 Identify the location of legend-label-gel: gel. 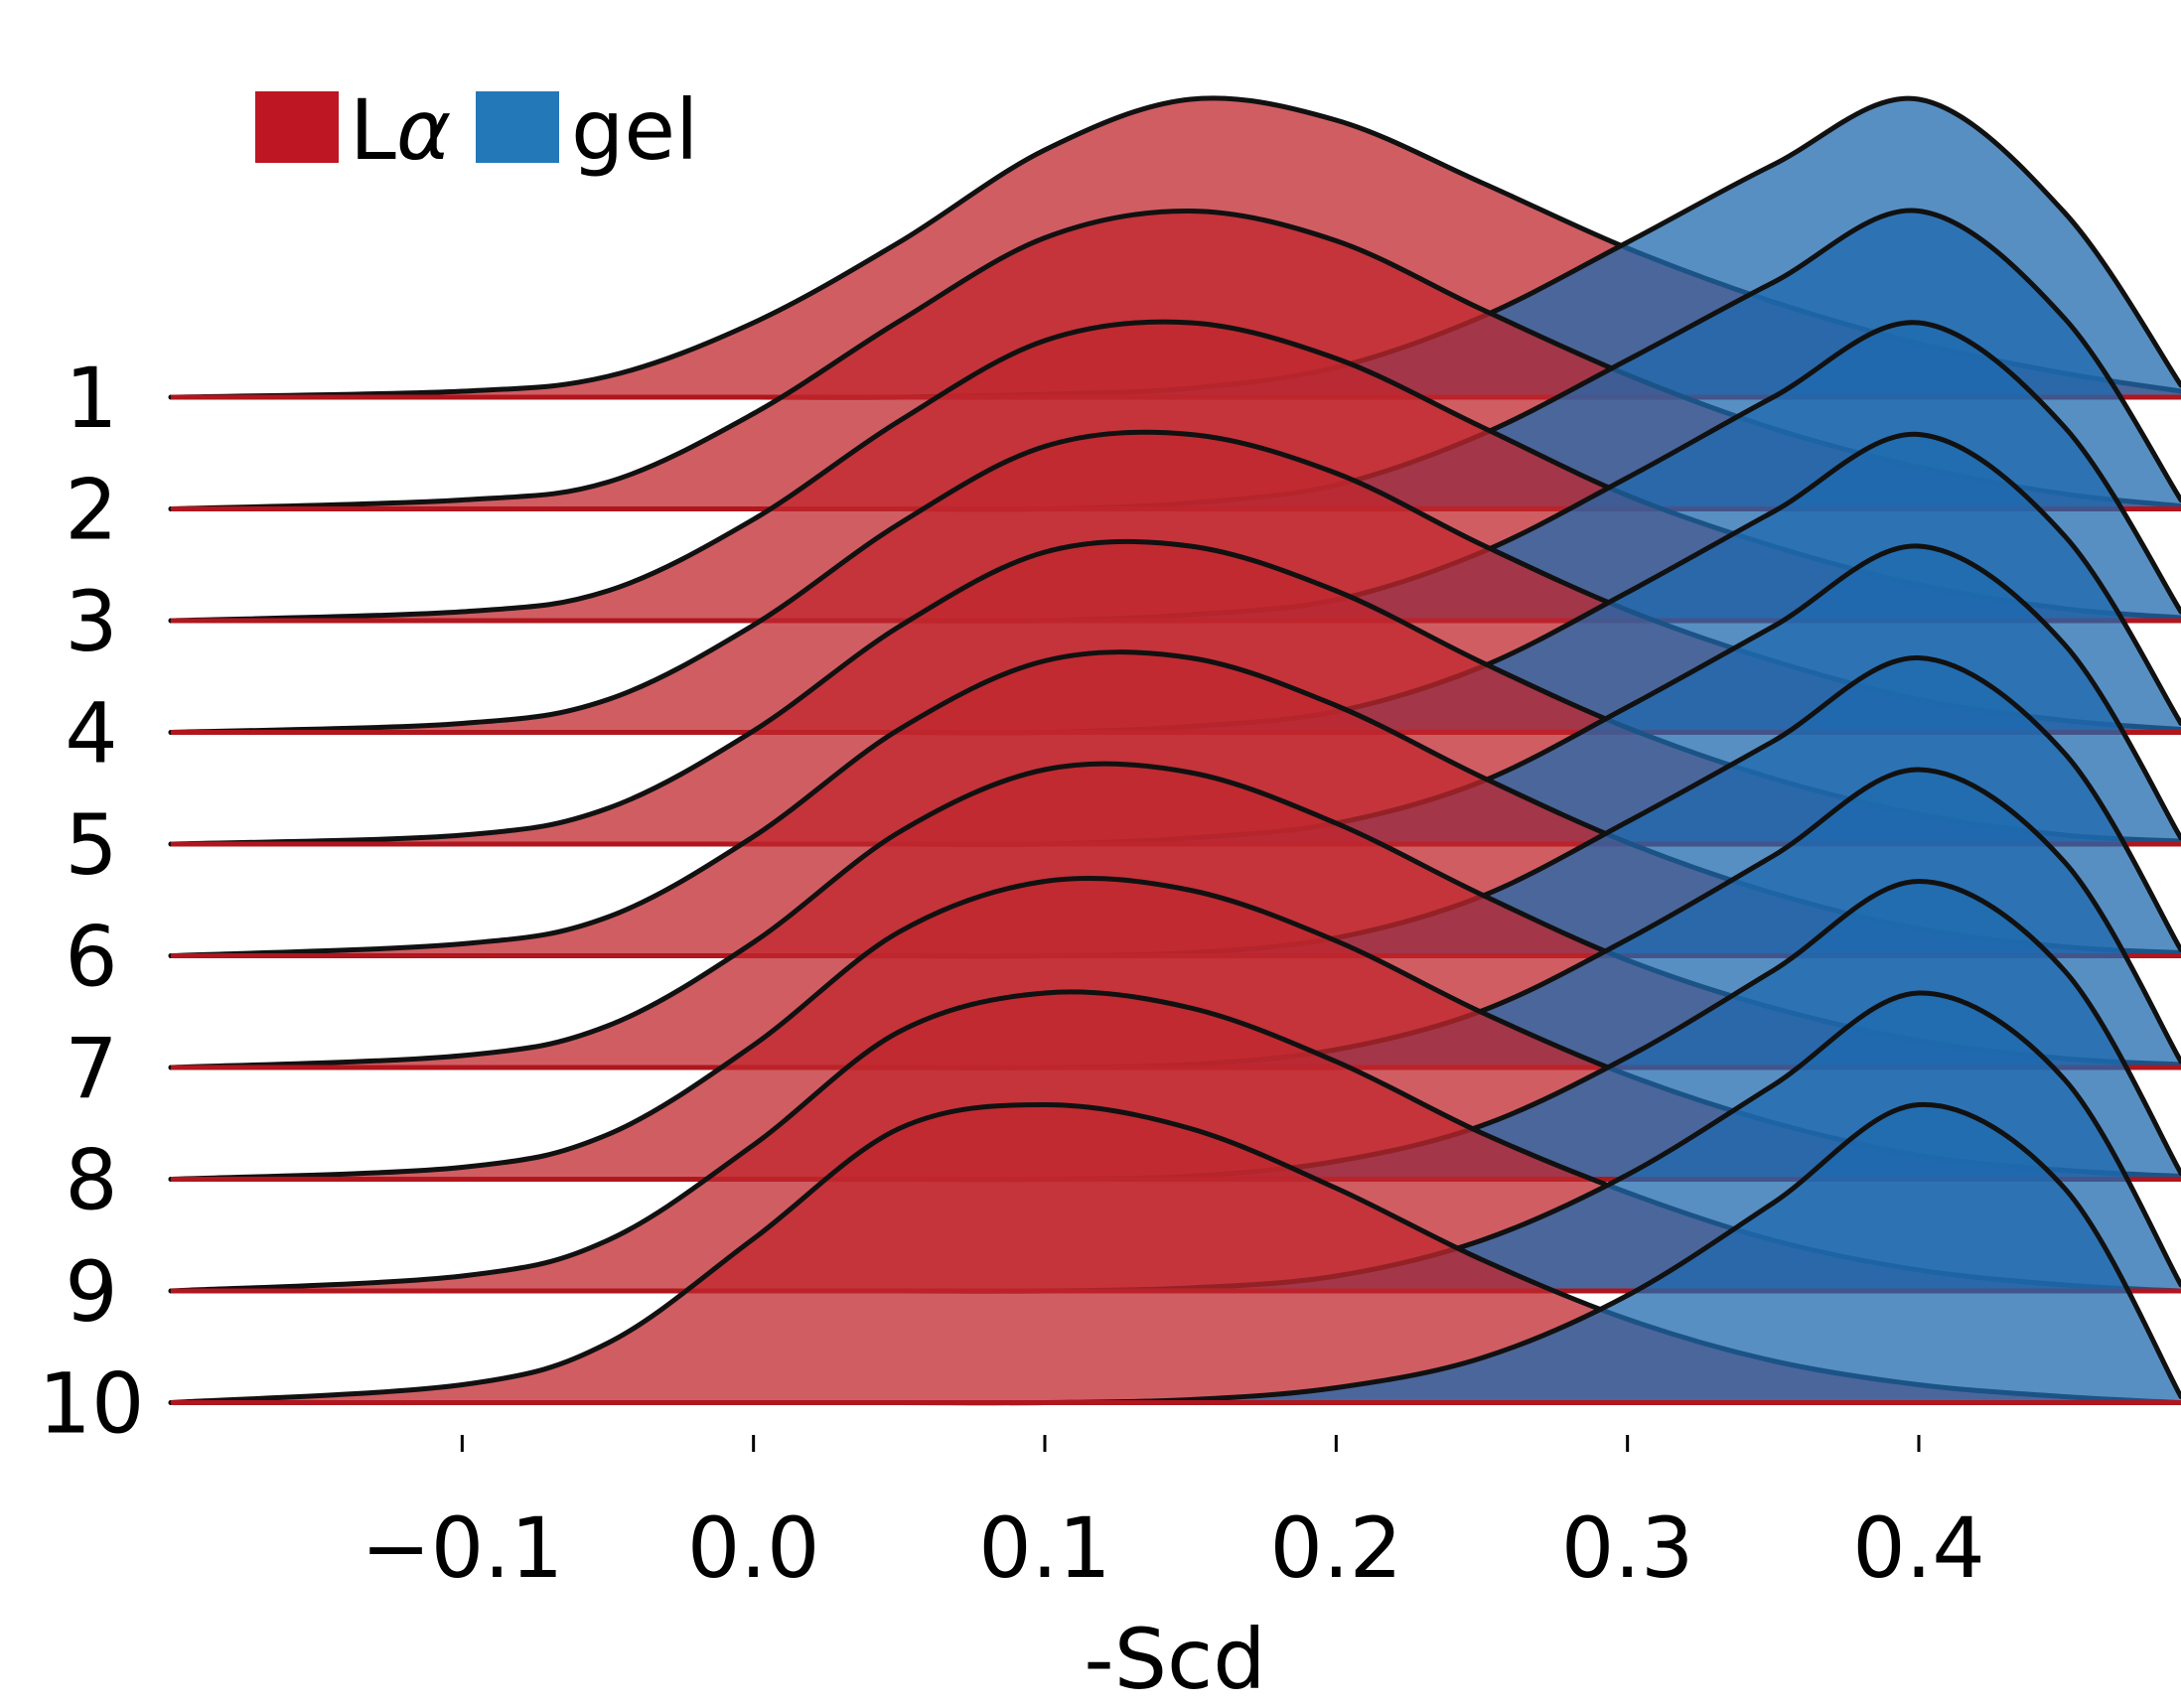
(634, 130).